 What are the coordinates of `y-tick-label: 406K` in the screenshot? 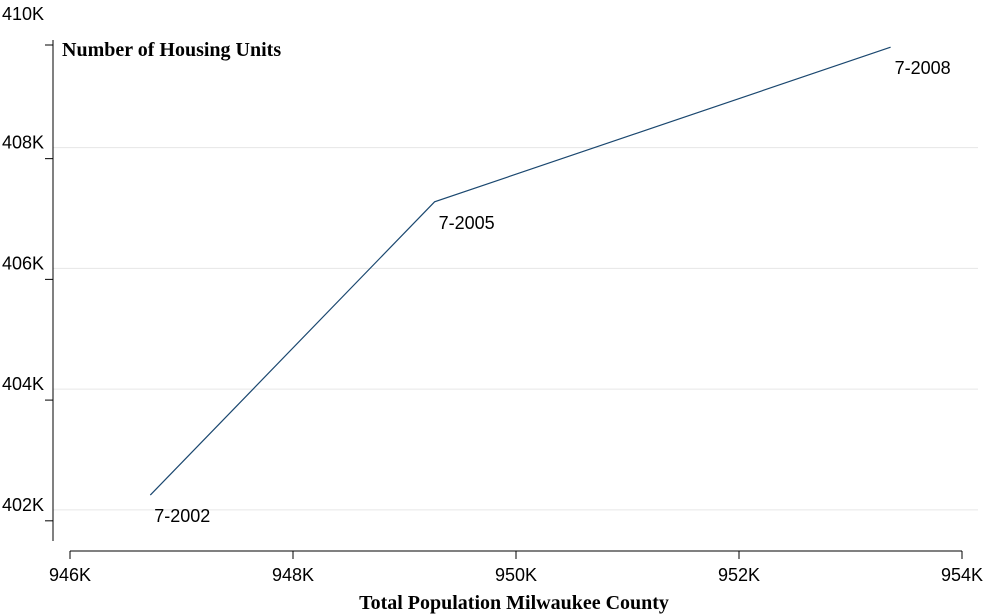 It's located at (23, 263).